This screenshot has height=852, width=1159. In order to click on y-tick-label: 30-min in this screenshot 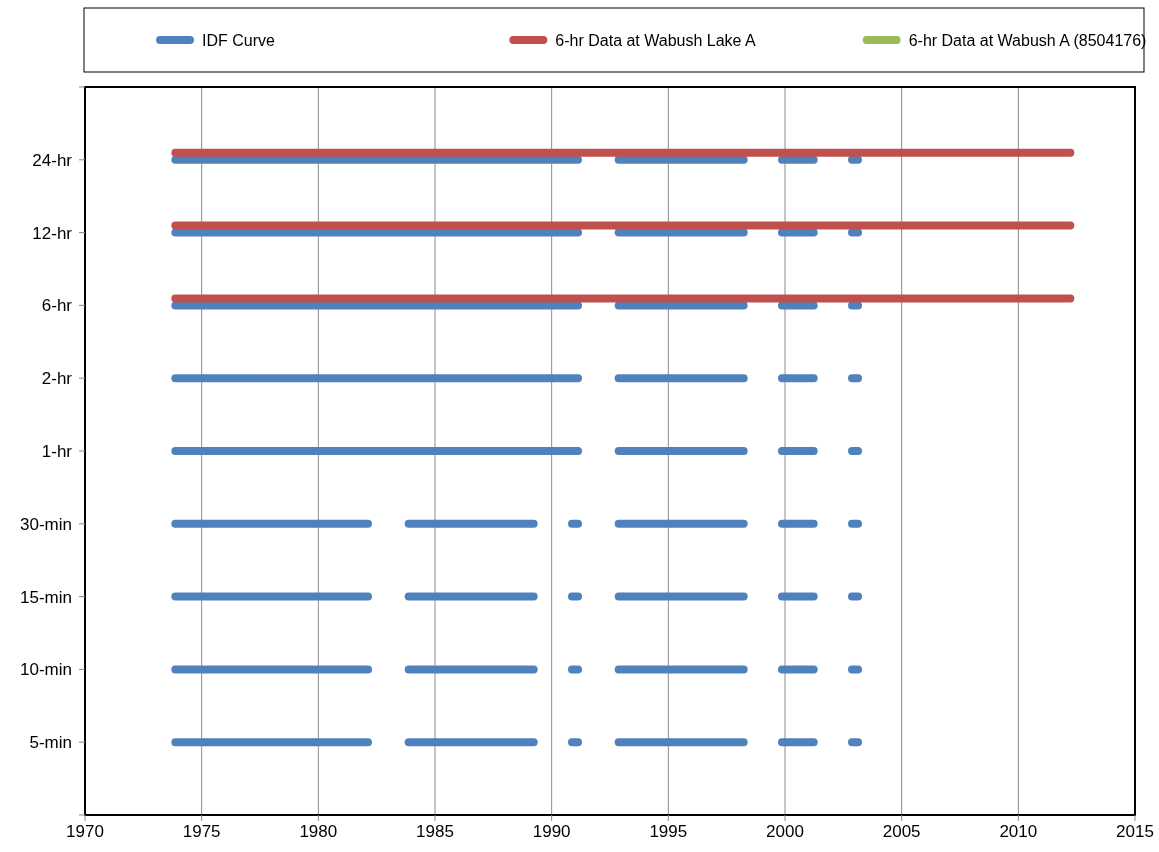, I will do `click(46, 524)`.